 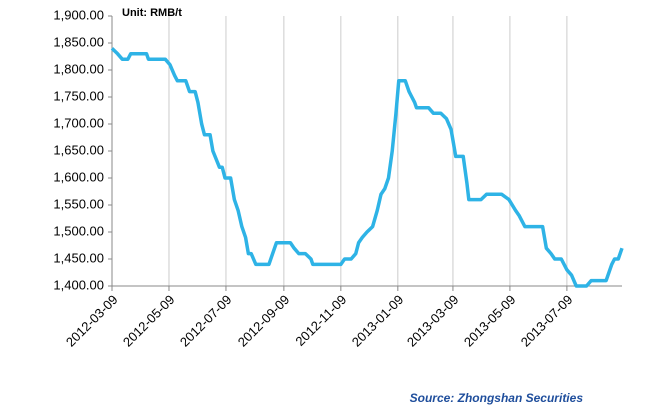 What do you see at coordinates (152, 13) in the screenshot?
I see `unit-label: Unit: RMB/t` at bounding box center [152, 13].